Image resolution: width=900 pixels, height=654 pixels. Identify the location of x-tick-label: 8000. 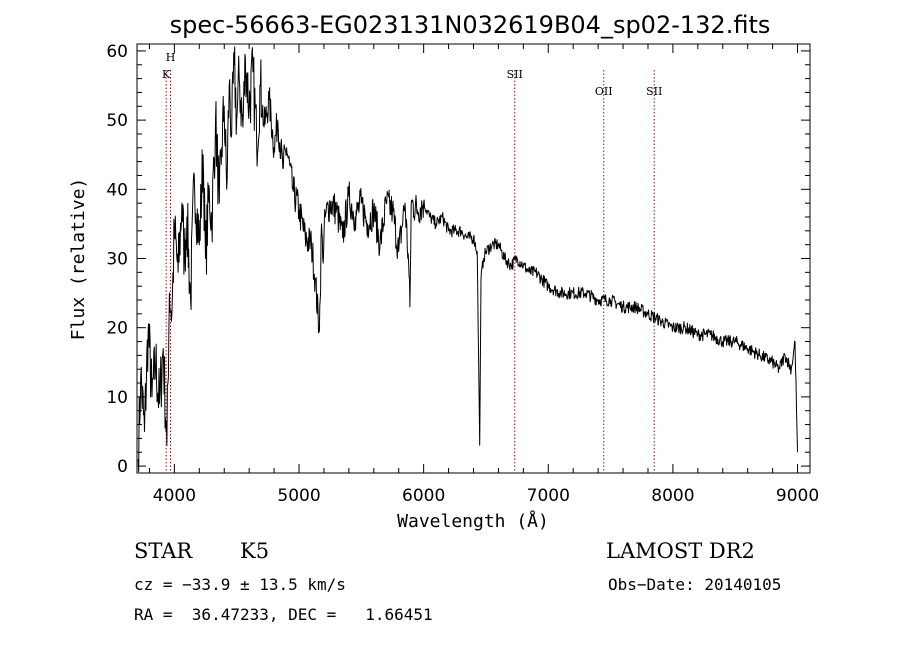
(672, 496).